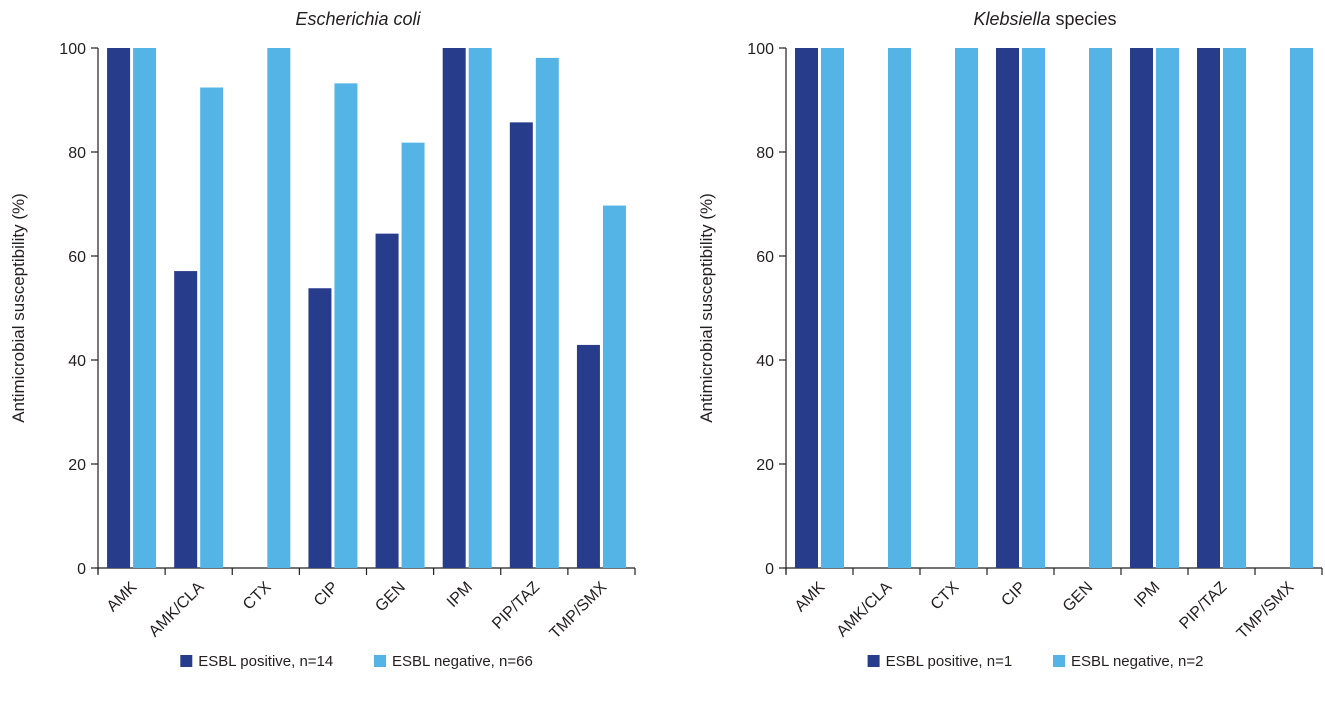 This screenshot has width=1325, height=709. Describe the element at coordinates (1011, 19) in the screenshot. I see `chart-title-italic: Klebsiella` at that location.